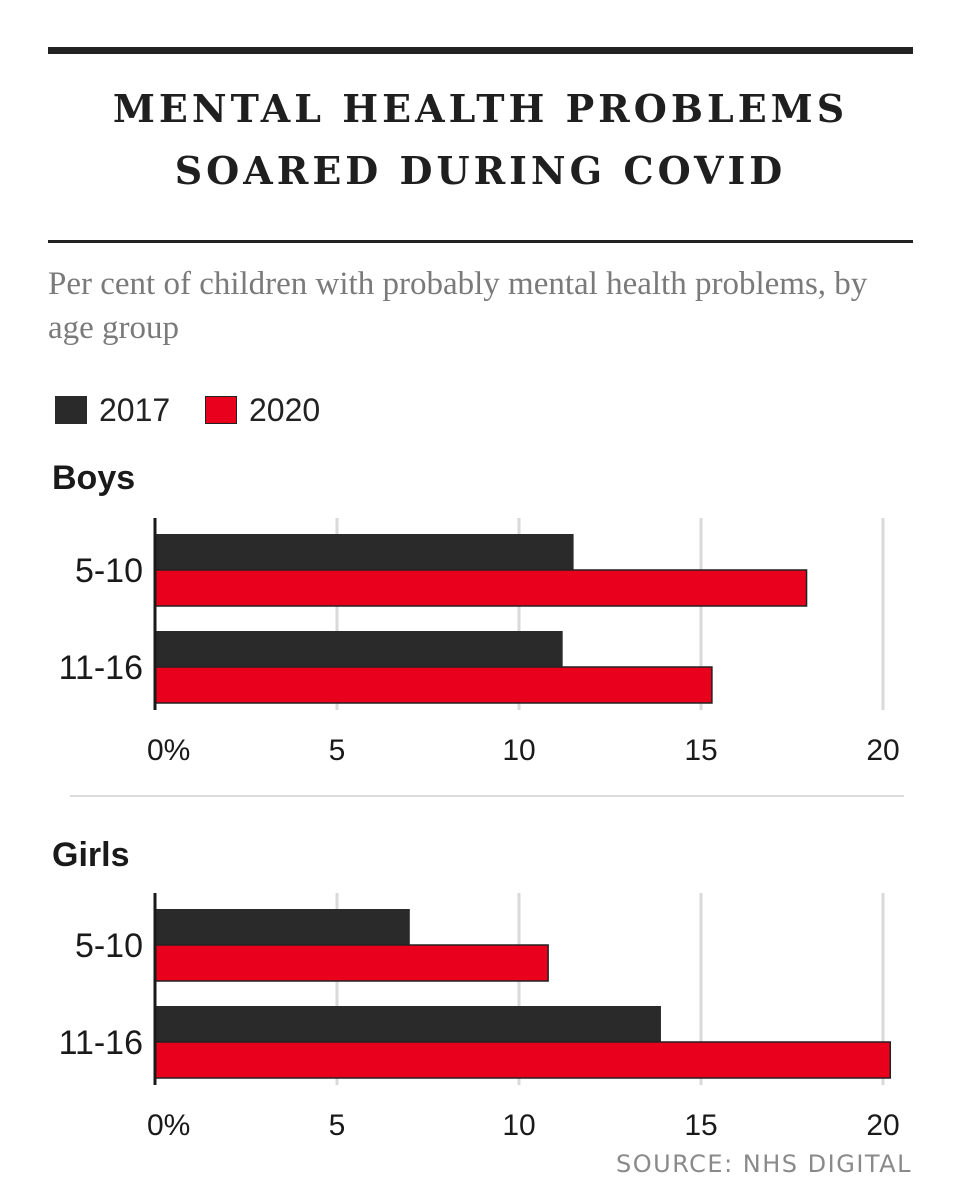 Image resolution: width=960 pixels, height=1200 pixels. Describe the element at coordinates (487, 796) in the screenshot. I see `panel-divider` at that location.